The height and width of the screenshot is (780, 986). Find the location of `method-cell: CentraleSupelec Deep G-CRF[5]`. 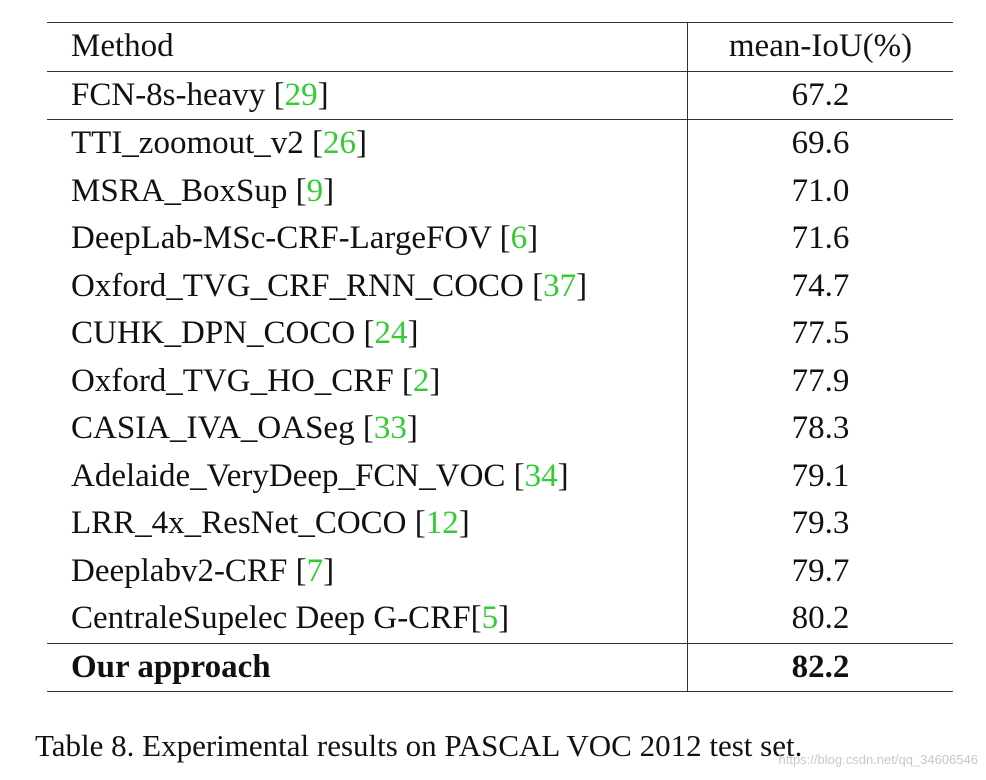

method-cell: CentraleSupelec Deep G-CRF[5] is located at coordinates (367, 619).